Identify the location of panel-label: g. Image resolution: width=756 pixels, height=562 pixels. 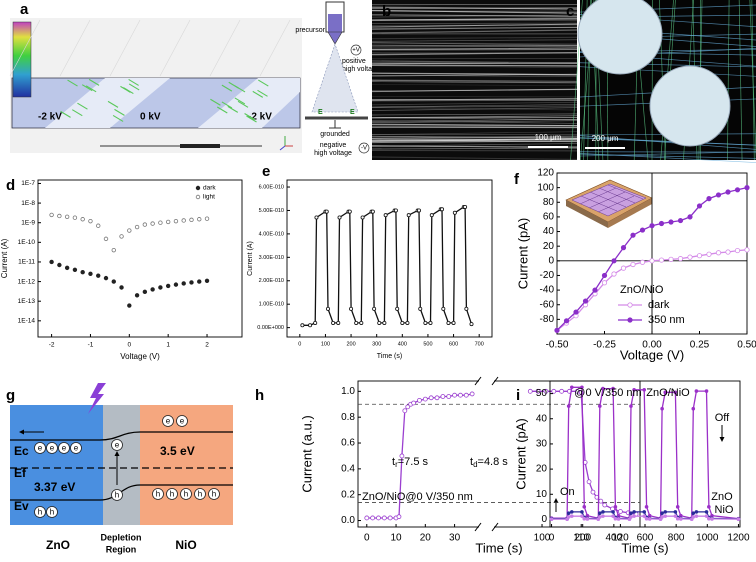
(10, 395).